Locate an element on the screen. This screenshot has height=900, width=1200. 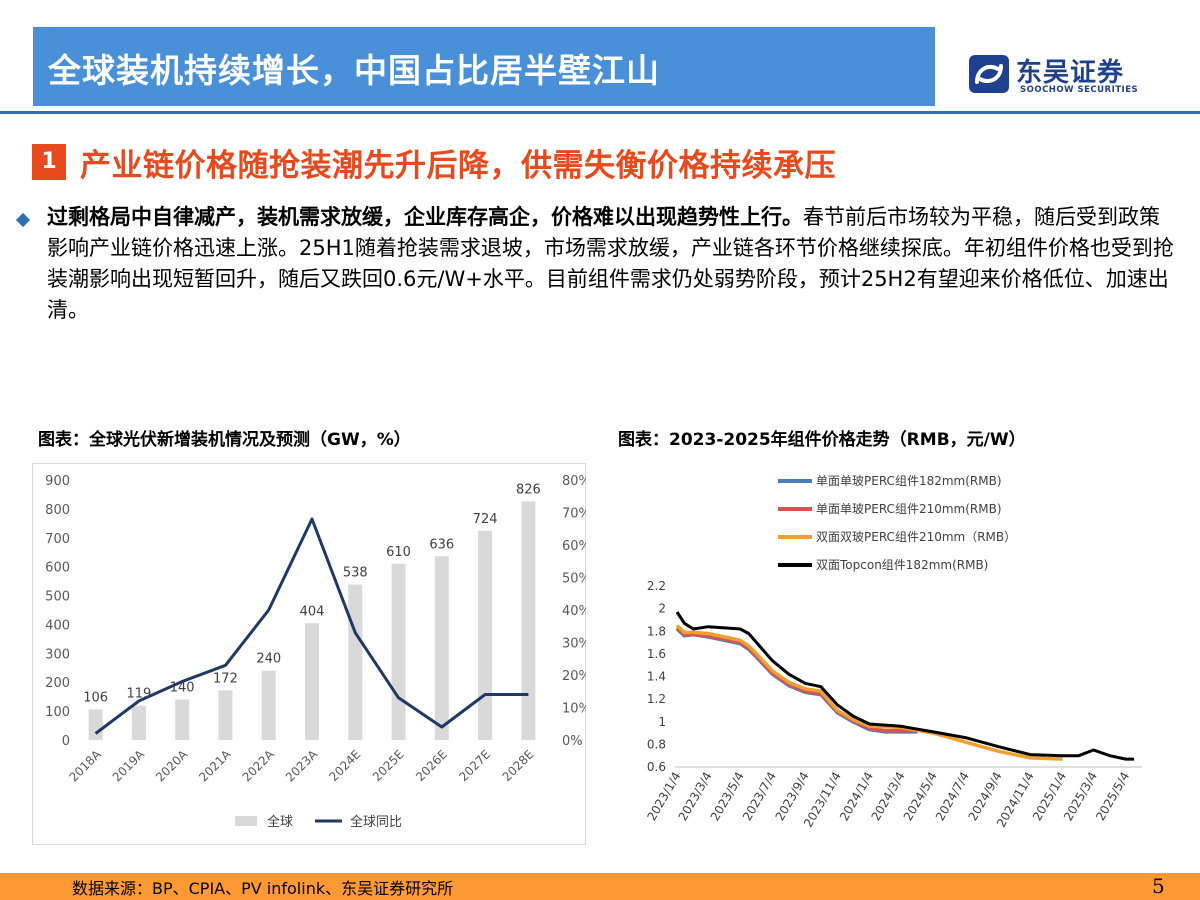
bar-2024E is located at coordinates (355, 662).